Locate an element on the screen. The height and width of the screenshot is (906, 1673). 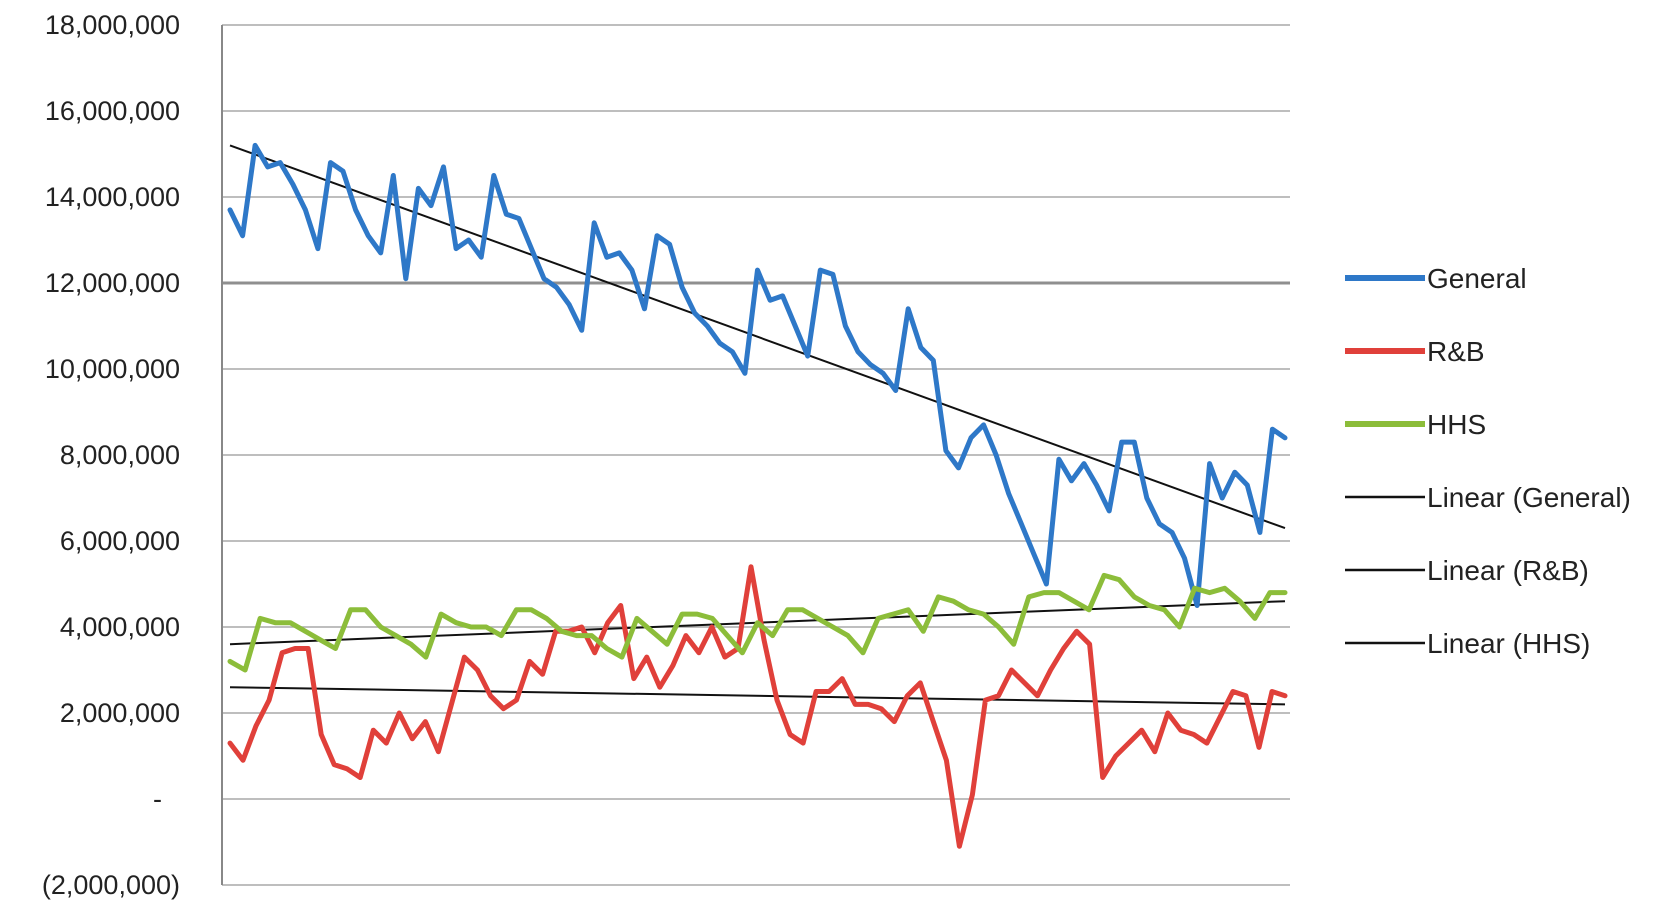
legend-label: Linear (General) is located at coordinates (1529, 497).